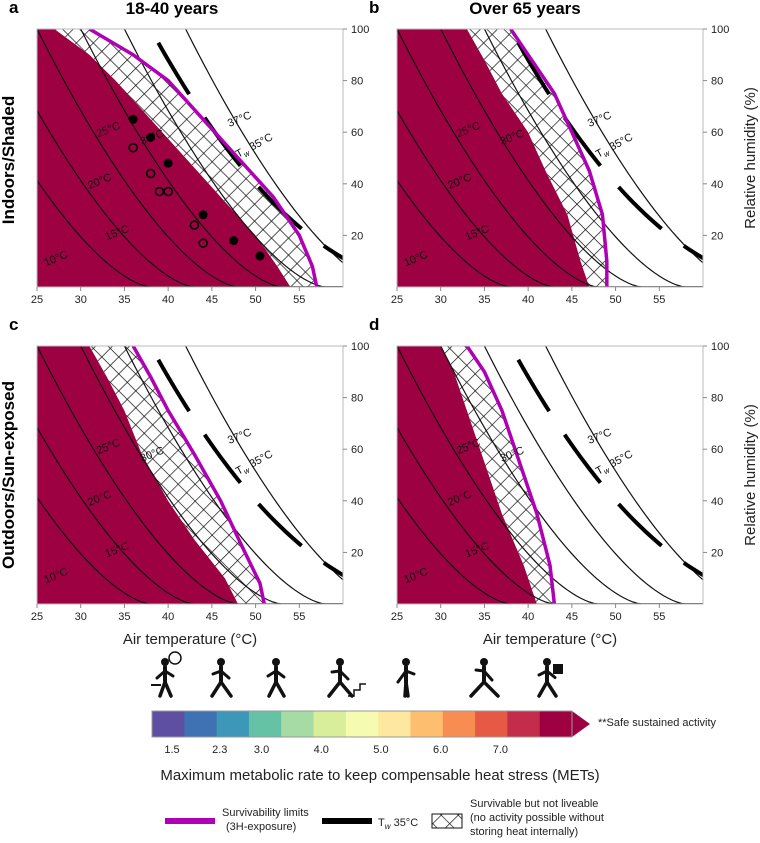 This screenshot has height=843, width=760. I want to click on column-title-18-40: 18-40 years, so click(172, 9).